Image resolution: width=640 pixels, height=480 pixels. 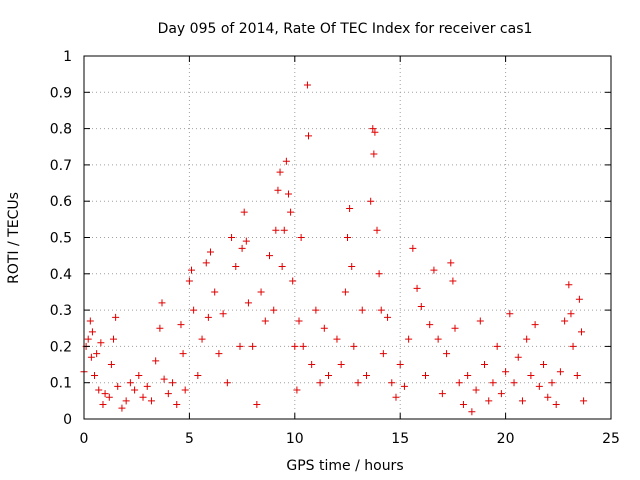 What do you see at coordinates (506, 439) in the screenshot?
I see `x-tick-label: 20` at bounding box center [506, 439].